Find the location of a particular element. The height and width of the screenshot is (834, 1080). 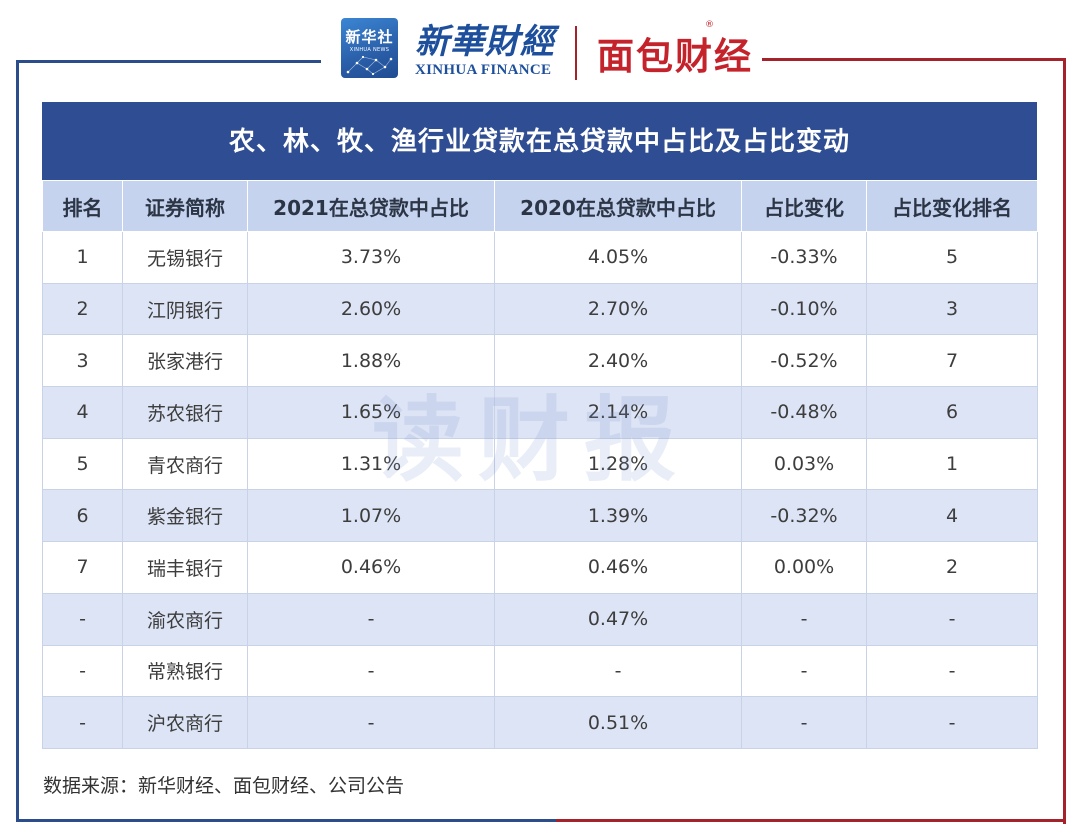

cell-change-rank: 2 is located at coordinates (952, 567).